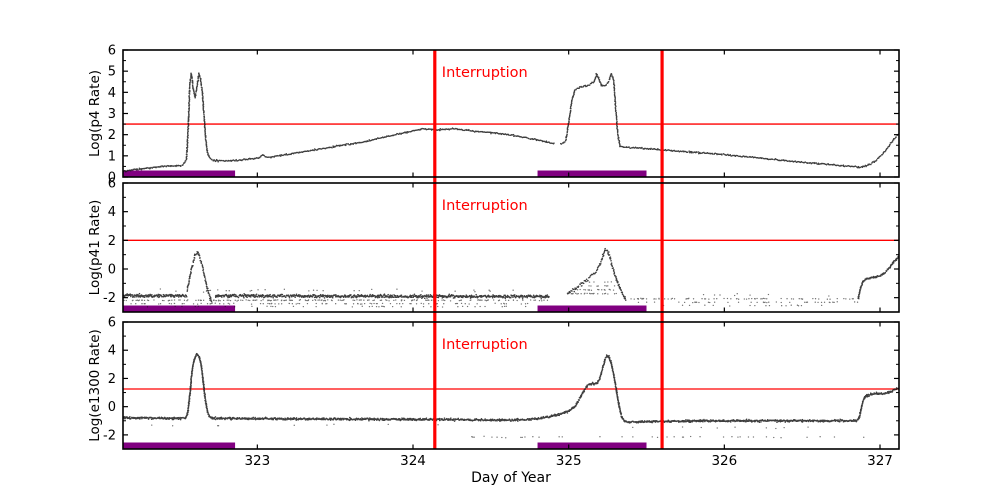 This screenshot has height=500, width=1000. What do you see at coordinates (112, 114) in the screenshot?
I see `y-tick-label: 3` at bounding box center [112, 114].